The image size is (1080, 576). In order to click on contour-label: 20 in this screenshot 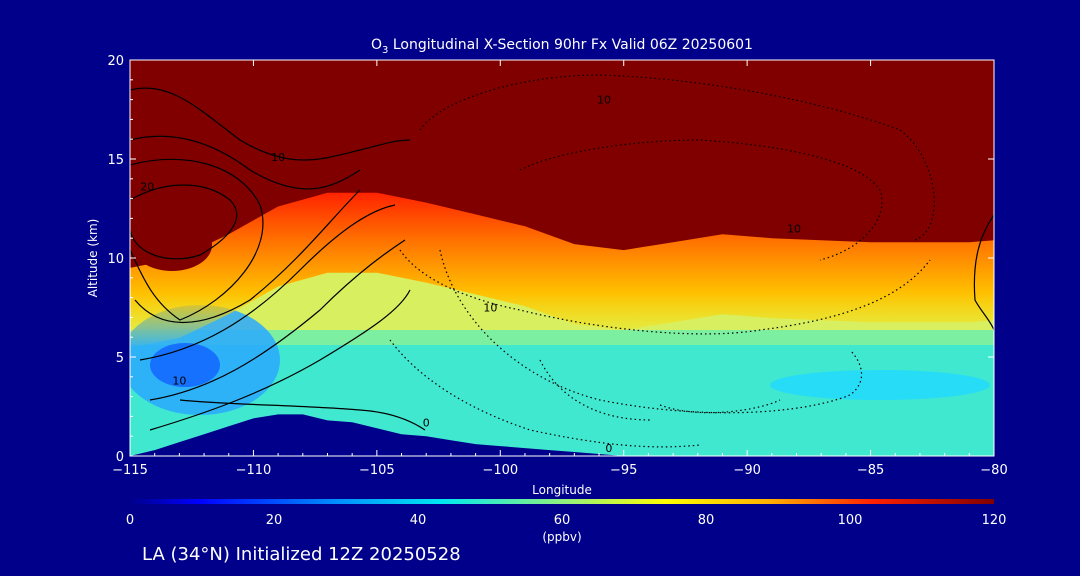, I will do `click(147, 187)`.